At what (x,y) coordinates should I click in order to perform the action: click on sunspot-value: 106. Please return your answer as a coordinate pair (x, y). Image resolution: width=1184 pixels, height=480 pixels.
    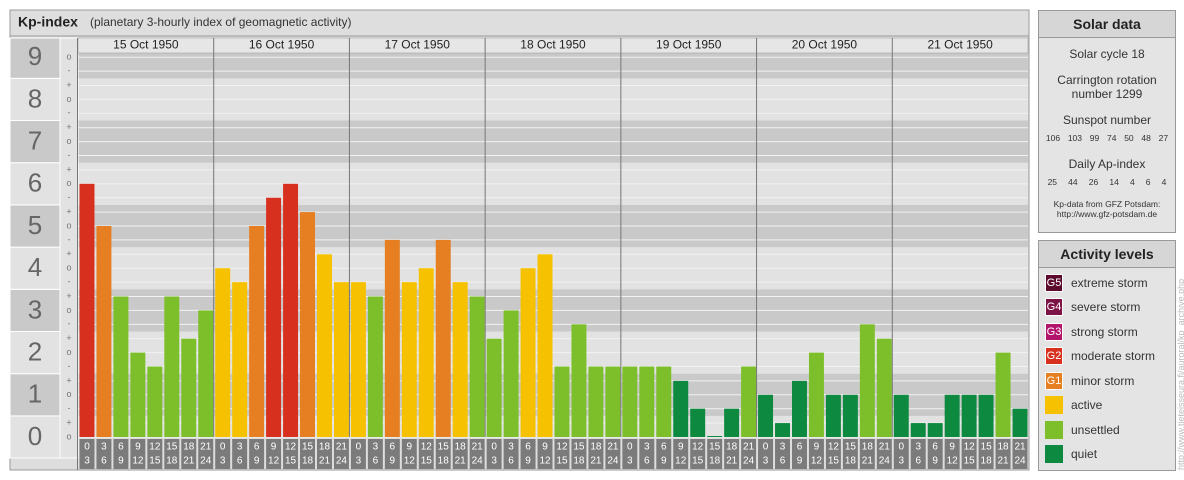
    Looking at the image, I should click on (1053, 138).